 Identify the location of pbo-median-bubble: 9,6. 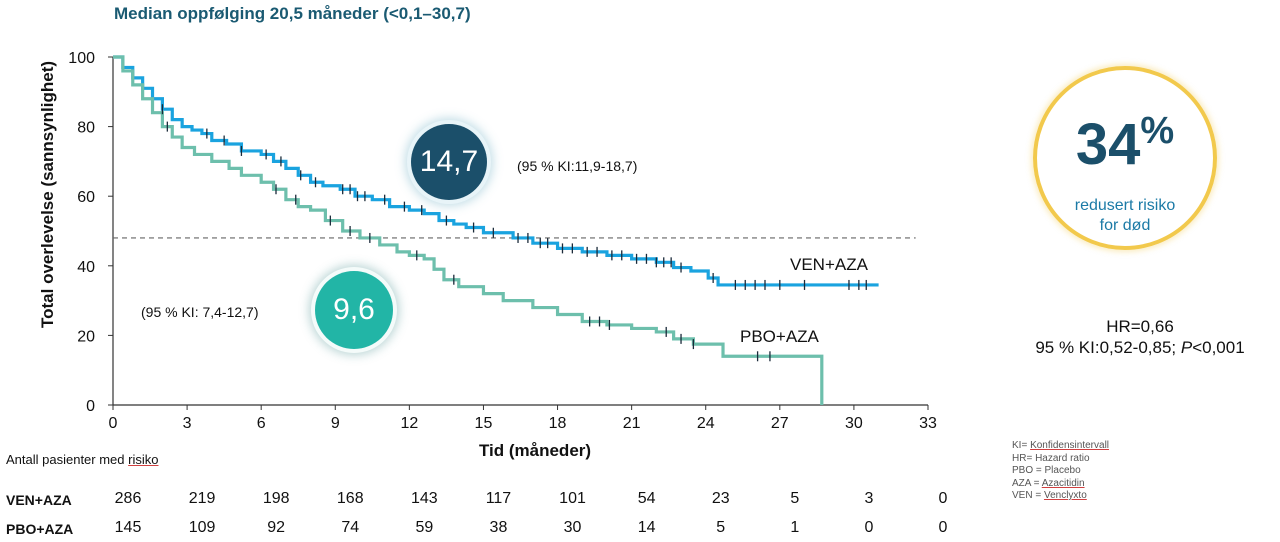
(354, 310).